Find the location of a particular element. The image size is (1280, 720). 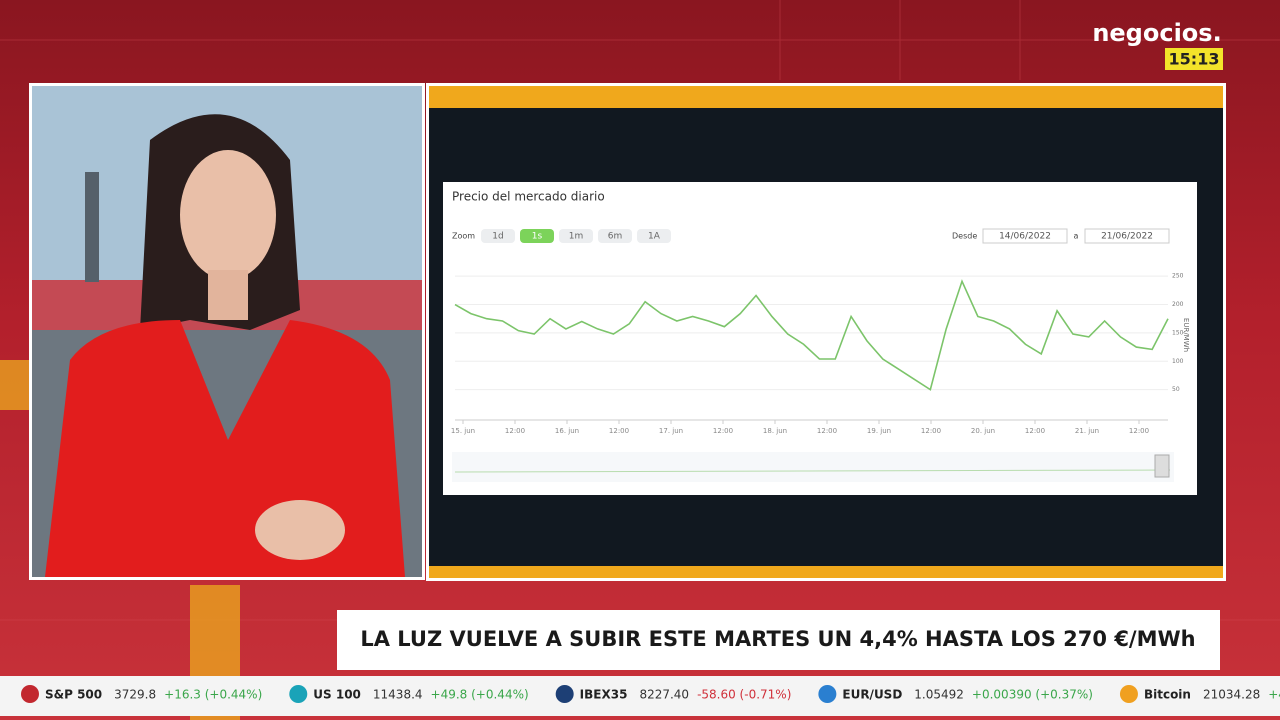

navigator is located at coordinates (813, 467).